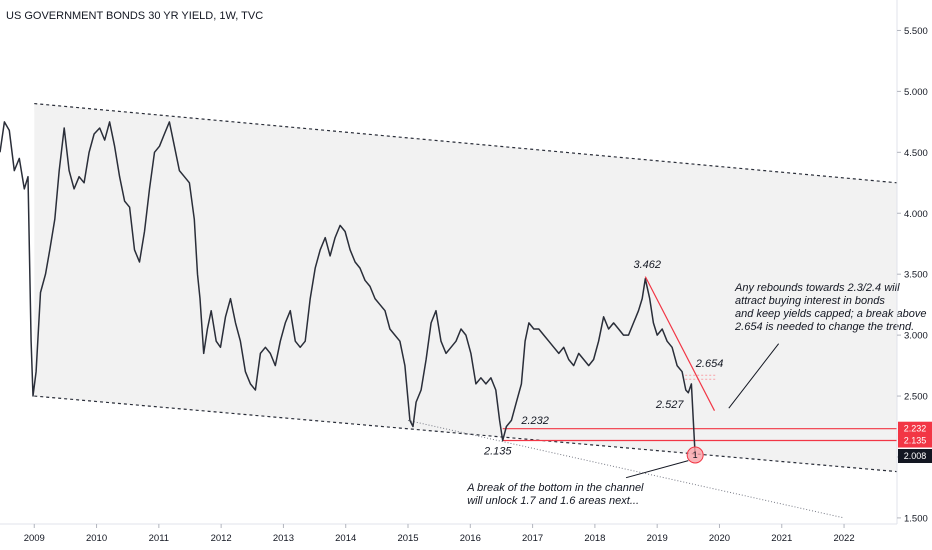  What do you see at coordinates (916, 275) in the screenshot?
I see `y-tick-label: 3.500` at bounding box center [916, 275].